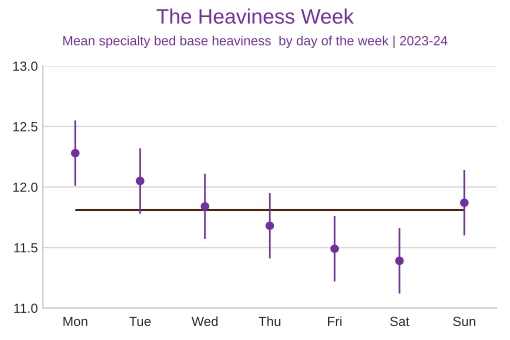 Image resolution: width=510 pixels, height=340 pixels. Describe the element at coordinates (25, 66) in the screenshot. I see `y-tick-label: 13.0` at that location.